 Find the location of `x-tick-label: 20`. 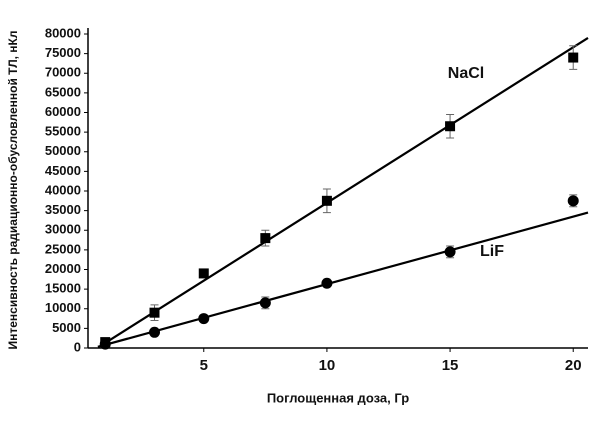

x-tick-label: 20 is located at coordinates (573, 365).